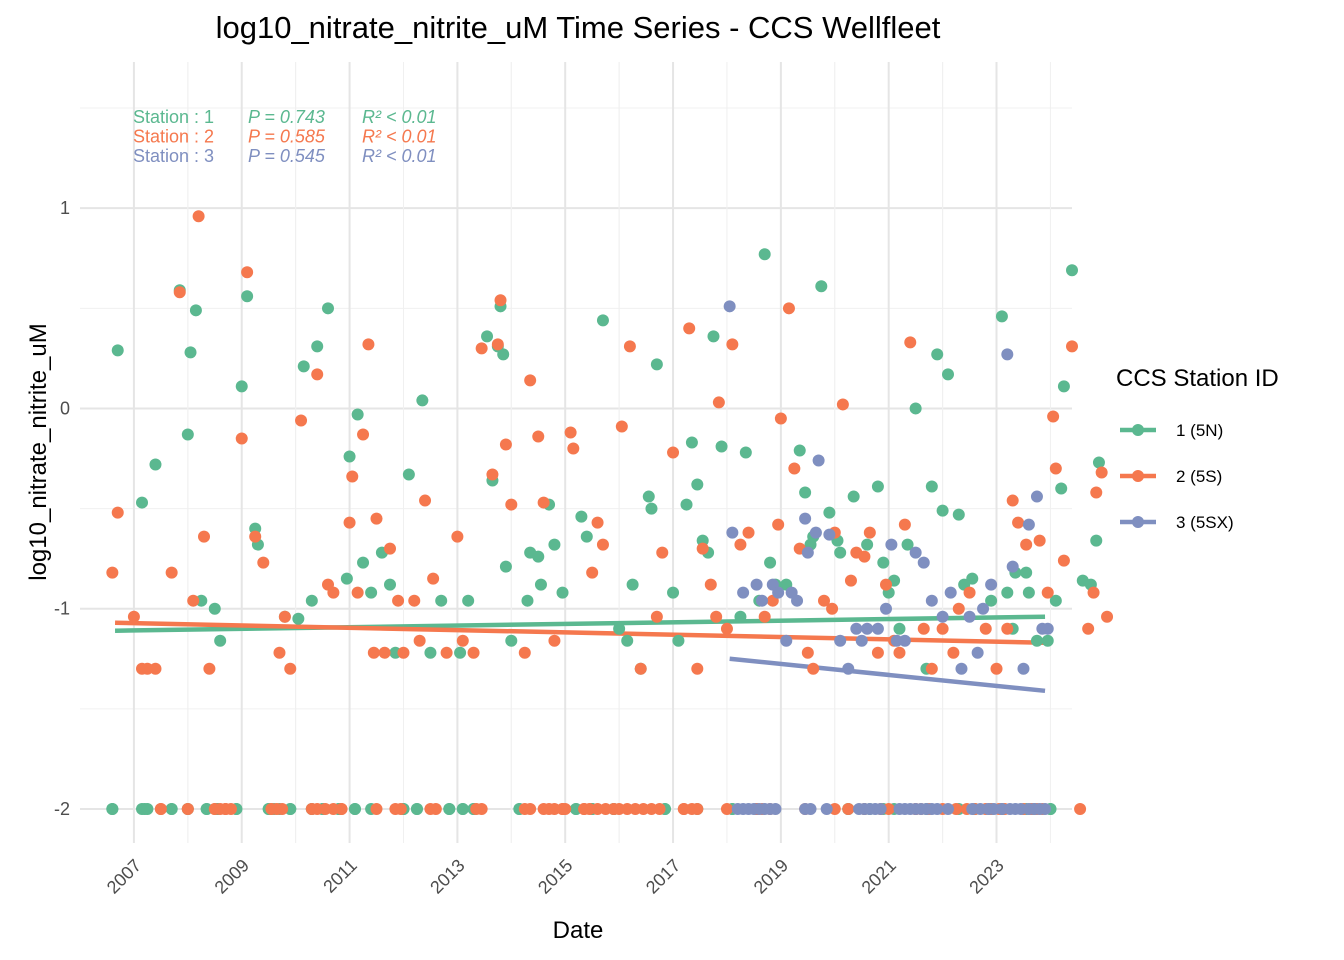  Describe the element at coordinates (663, 876) in the screenshot. I see `x-tick-label: 2017` at that location.